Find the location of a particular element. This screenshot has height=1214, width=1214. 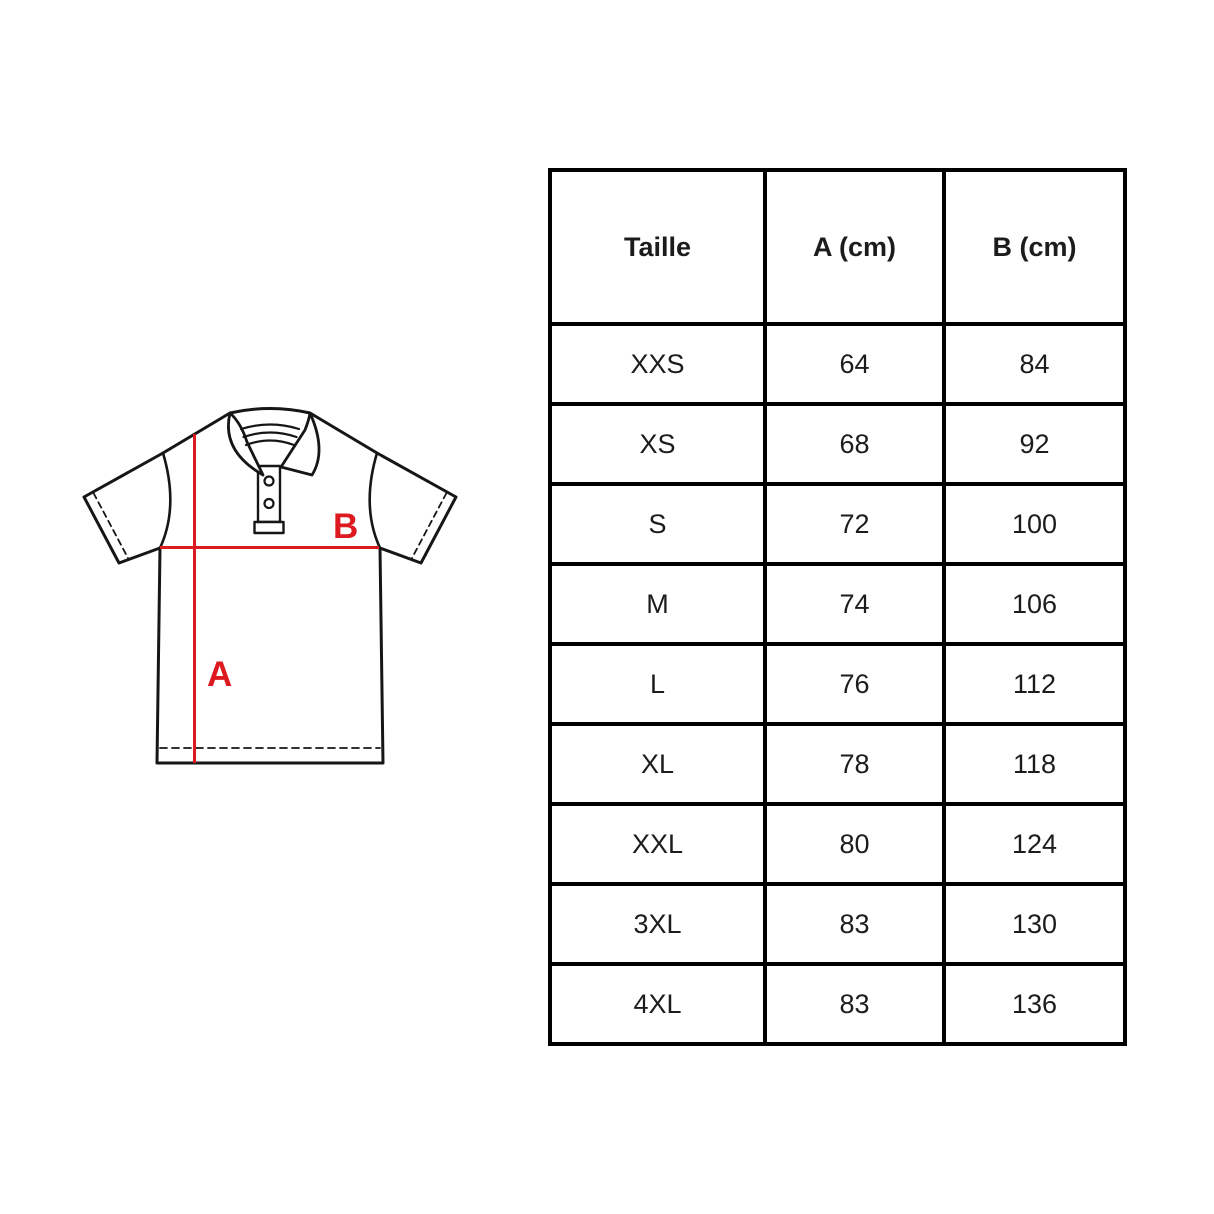

table-cell: 92 is located at coordinates (1034, 444).